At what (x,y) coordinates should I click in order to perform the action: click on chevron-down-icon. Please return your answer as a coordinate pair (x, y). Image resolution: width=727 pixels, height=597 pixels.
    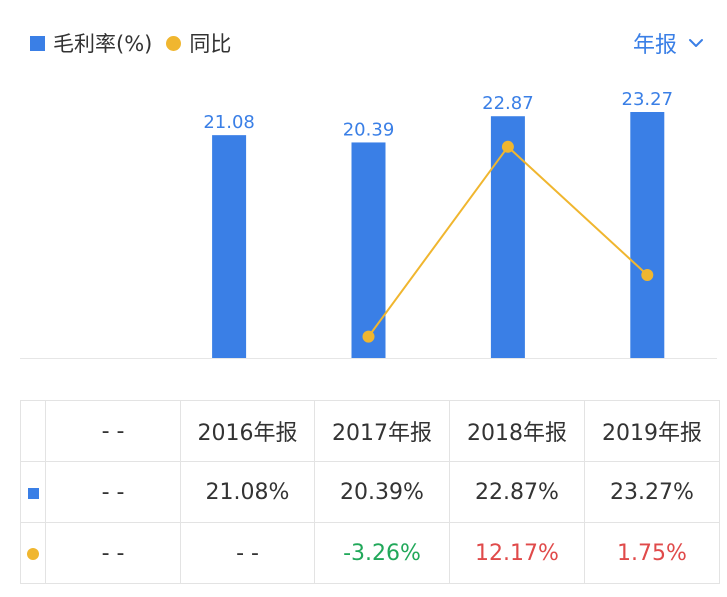
    Looking at the image, I should click on (696, 43).